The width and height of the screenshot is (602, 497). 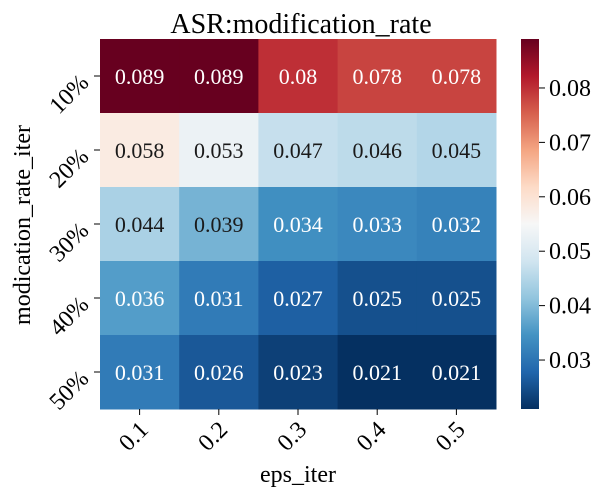 I want to click on y-tick-label: 30%, so click(x=69, y=242).